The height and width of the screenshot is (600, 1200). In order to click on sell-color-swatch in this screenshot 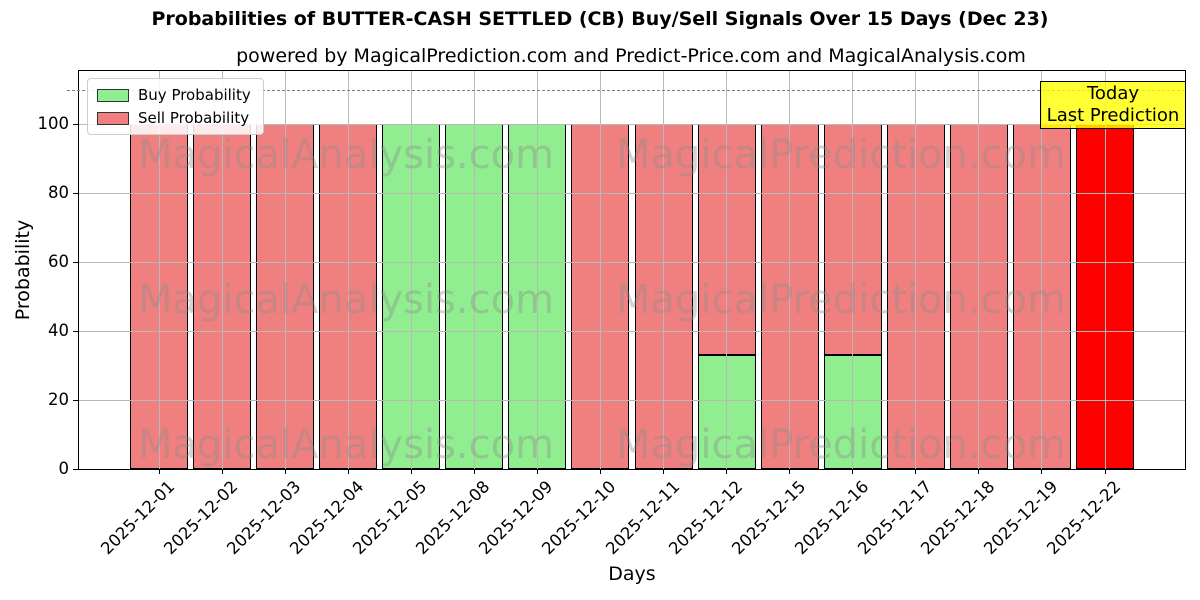, I will do `click(113, 118)`.